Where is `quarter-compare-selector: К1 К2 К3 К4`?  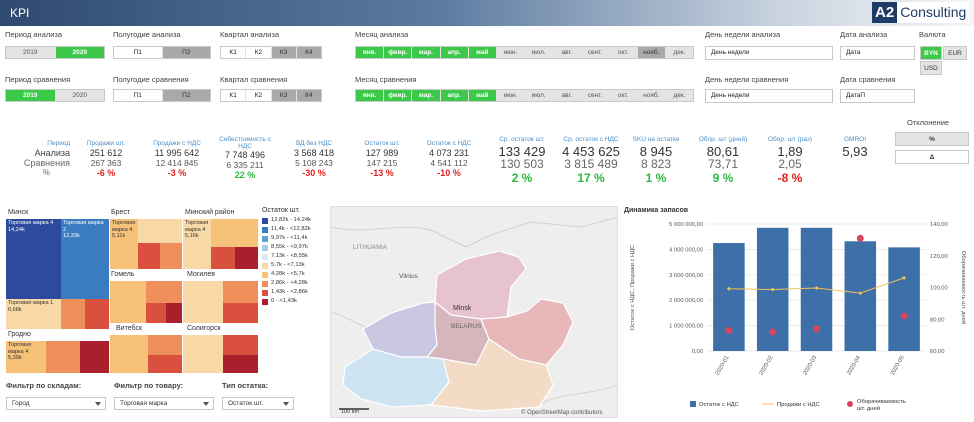
quarter-compare-selector: К1 К2 К3 К4 is located at coordinates (271, 95).